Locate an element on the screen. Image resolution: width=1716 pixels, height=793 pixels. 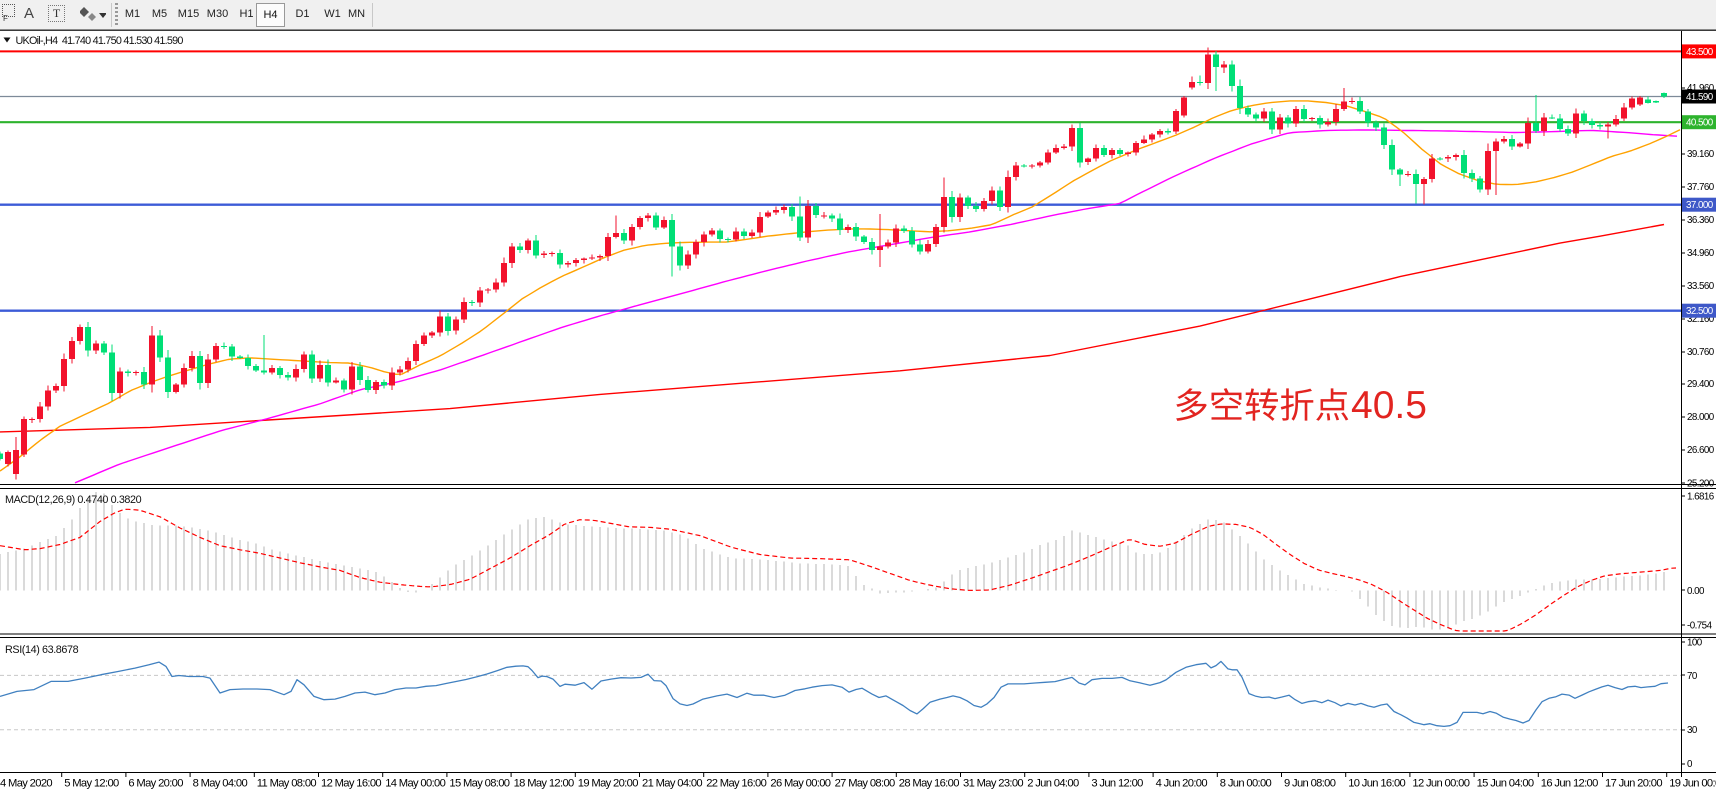
svg-text: 19 Jun 00:00 is located at coordinates (1692, 784).